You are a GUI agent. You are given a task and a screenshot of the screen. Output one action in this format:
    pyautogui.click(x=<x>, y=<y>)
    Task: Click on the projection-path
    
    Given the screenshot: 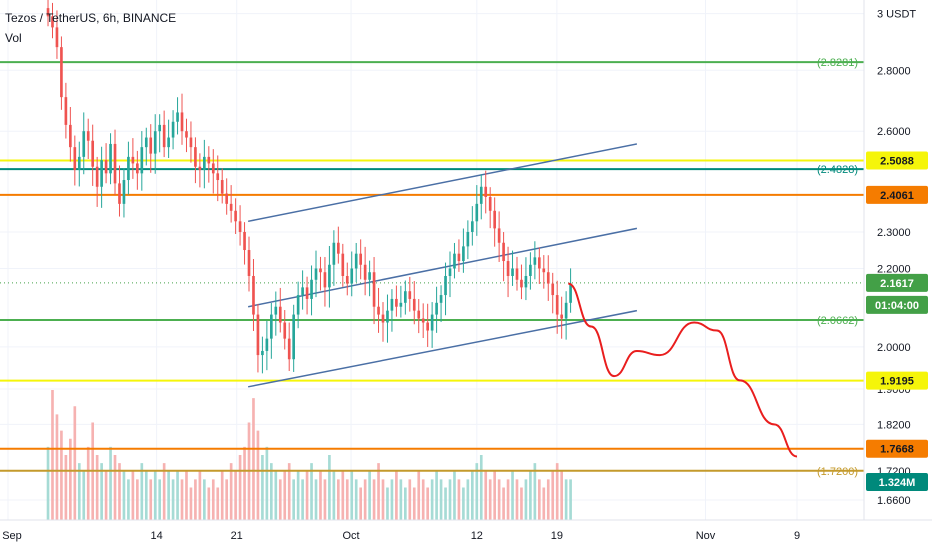 What is the action you would take?
    pyautogui.click(x=682, y=370)
    